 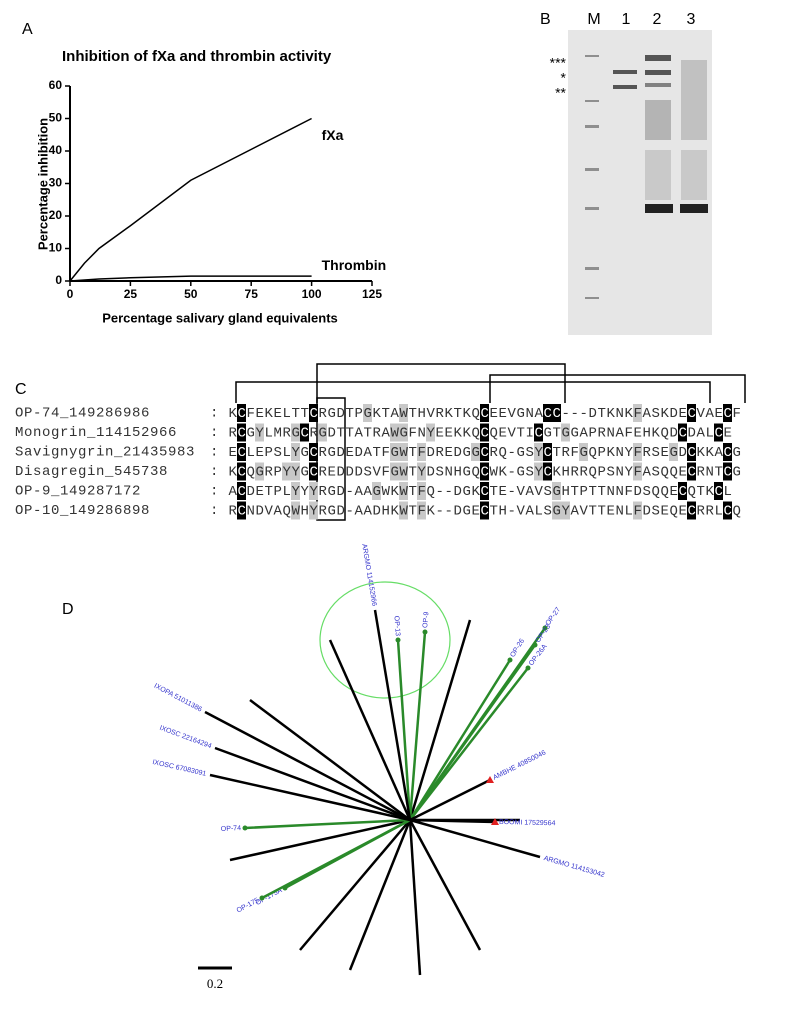 I want to click on x-tick-label: 0, so click(x=70, y=294).